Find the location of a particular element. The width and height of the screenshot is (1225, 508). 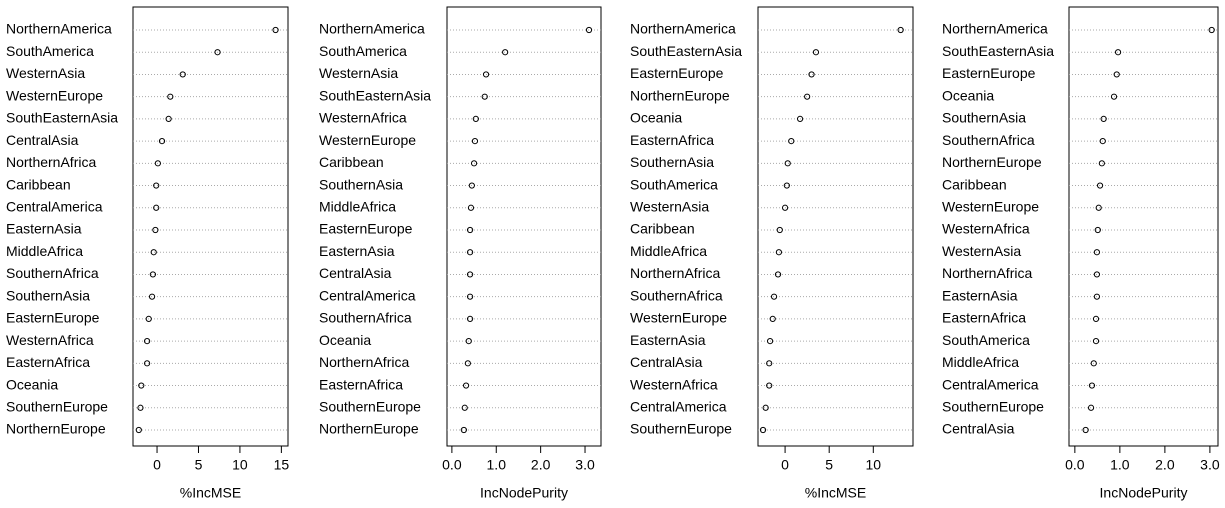

x-tick-label: 3.0 is located at coordinates (585, 465).